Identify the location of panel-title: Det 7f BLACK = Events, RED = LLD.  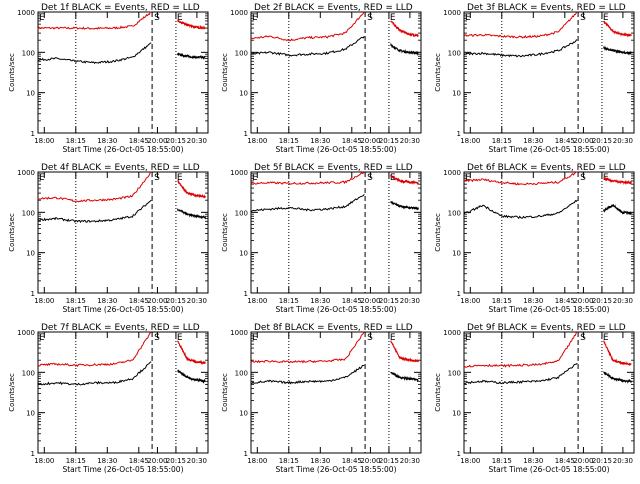
(120, 328).